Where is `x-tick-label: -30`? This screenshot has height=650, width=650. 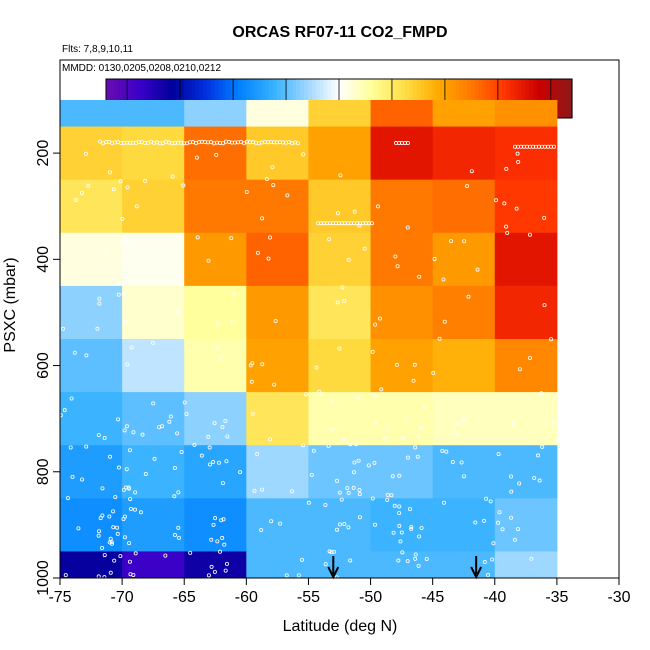
x-tick-label: -30 is located at coordinates (618, 597).